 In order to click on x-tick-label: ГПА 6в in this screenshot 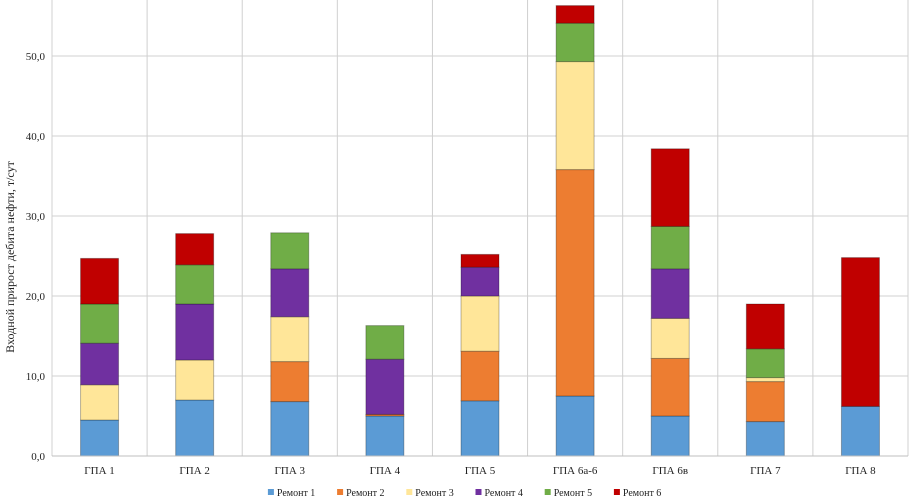, I will do `click(670, 471)`.